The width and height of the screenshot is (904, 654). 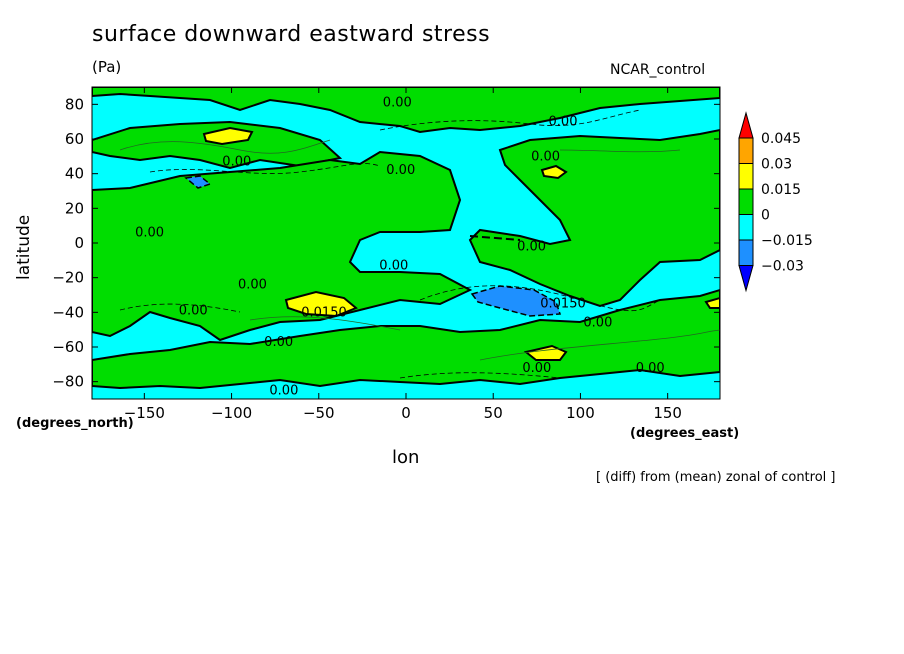 What do you see at coordinates (75, 423) in the screenshot?
I see `y-units-label: (degrees_north)` at bounding box center [75, 423].